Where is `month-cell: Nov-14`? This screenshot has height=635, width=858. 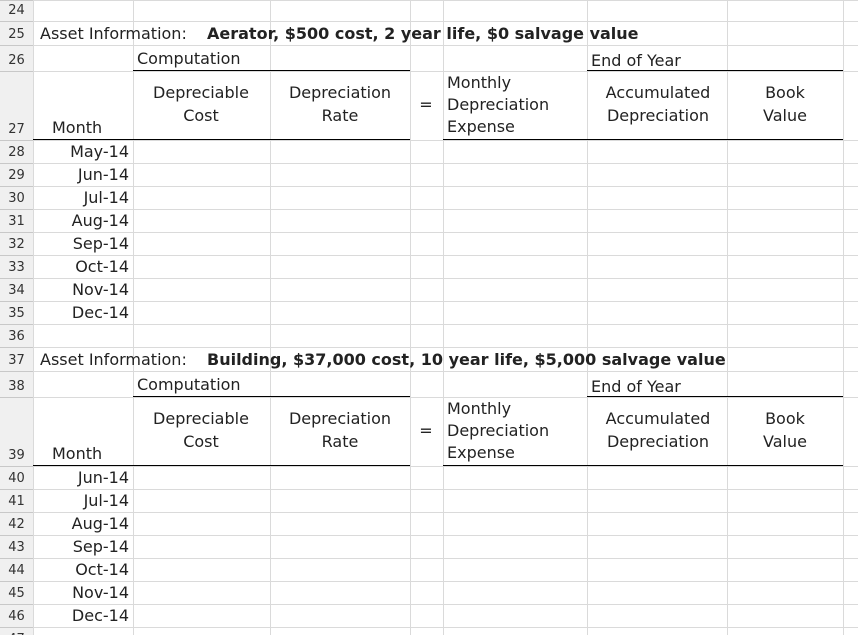
month-cell: Nov-14 is located at coordinates (100, 289).